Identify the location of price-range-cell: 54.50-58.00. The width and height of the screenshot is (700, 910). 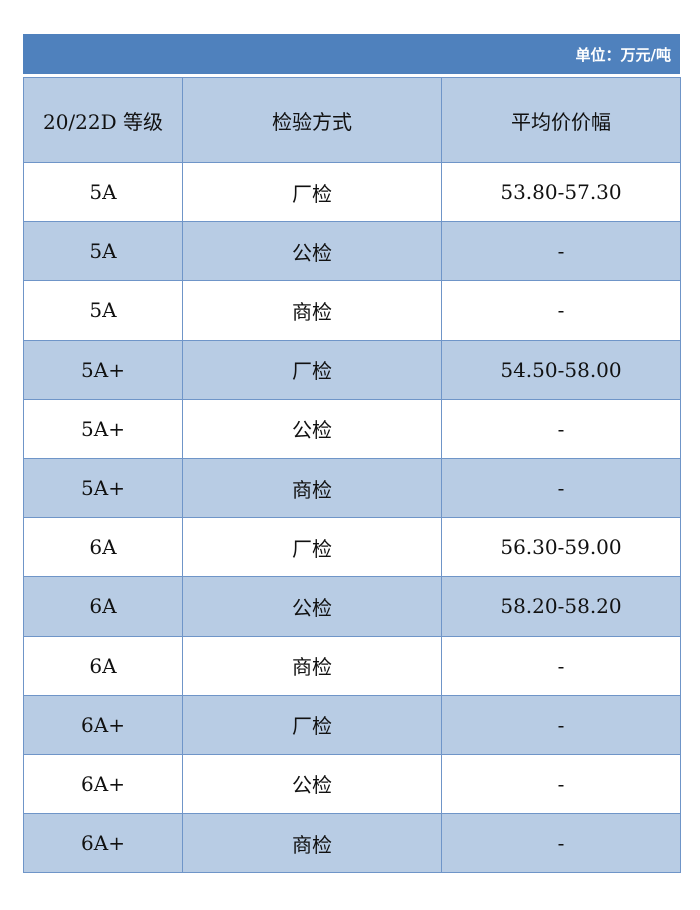
(561, 369).